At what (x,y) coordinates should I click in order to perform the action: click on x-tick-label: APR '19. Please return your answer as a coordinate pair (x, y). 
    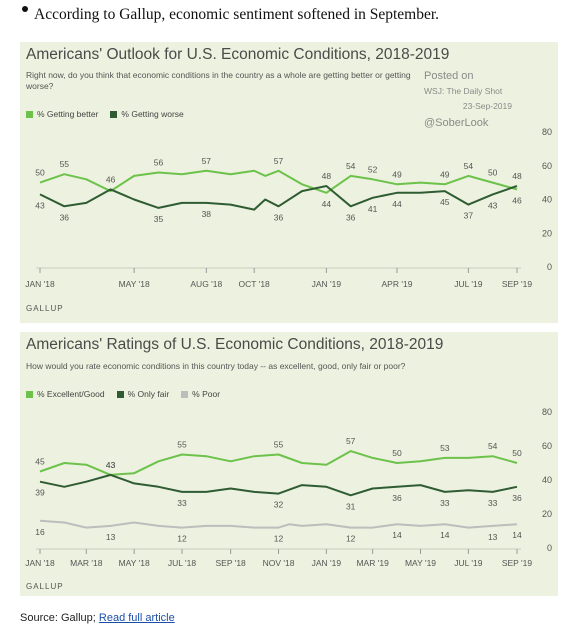
    Looking at the image, I should click on (397, 284).